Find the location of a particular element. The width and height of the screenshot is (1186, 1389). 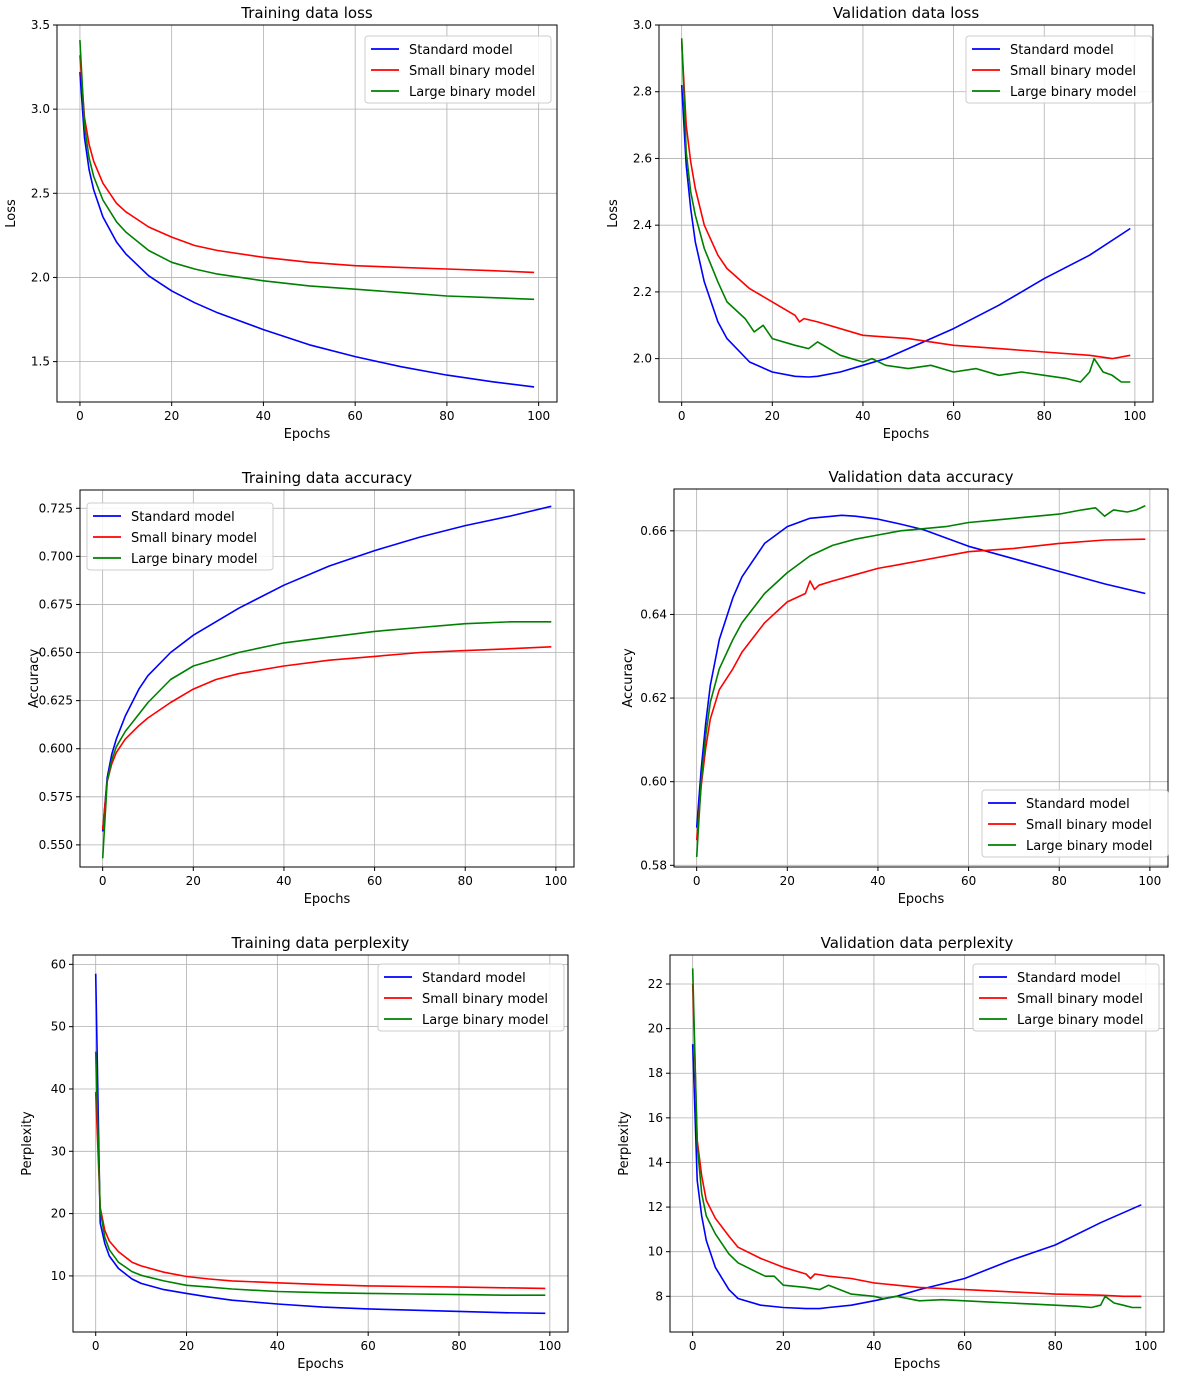

chart-val_loss-xtick-label-0: 0 is located at coordinates (682, 416).